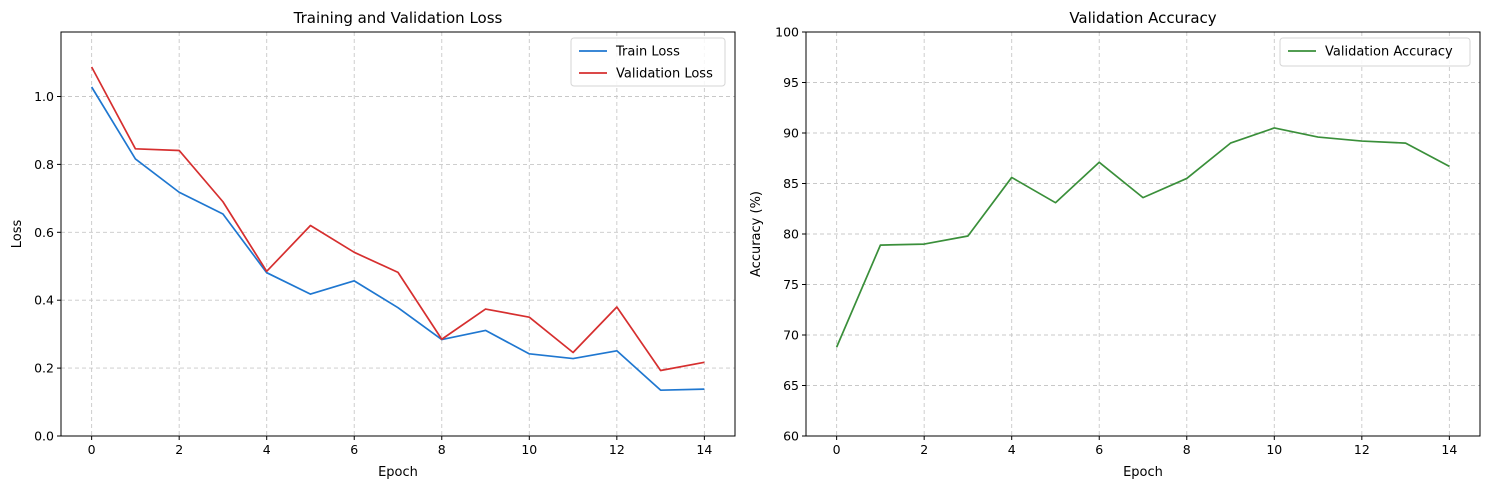 The image size is (1489, 490). I want to click on y-tick-label: 1.0, so click(44, 96).